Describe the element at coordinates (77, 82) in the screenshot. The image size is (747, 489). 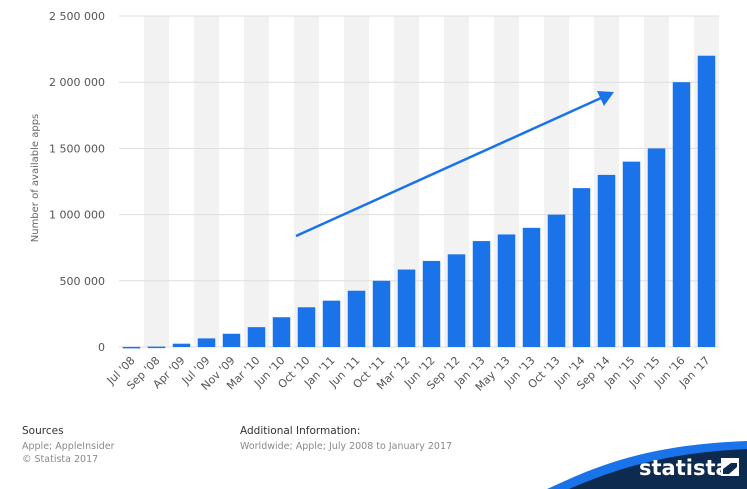
I see `y-tick-label: 2 000 000` at that location.